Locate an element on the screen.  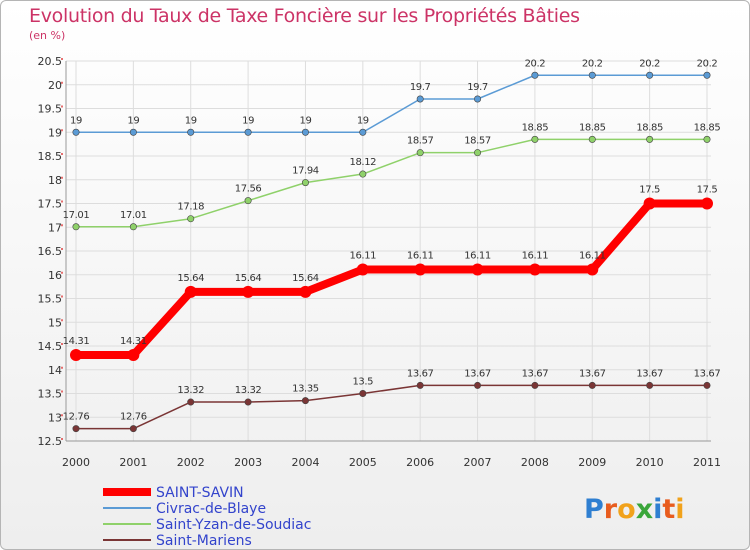
x-tick-label: 2006 is located at coordinates (420, 462).